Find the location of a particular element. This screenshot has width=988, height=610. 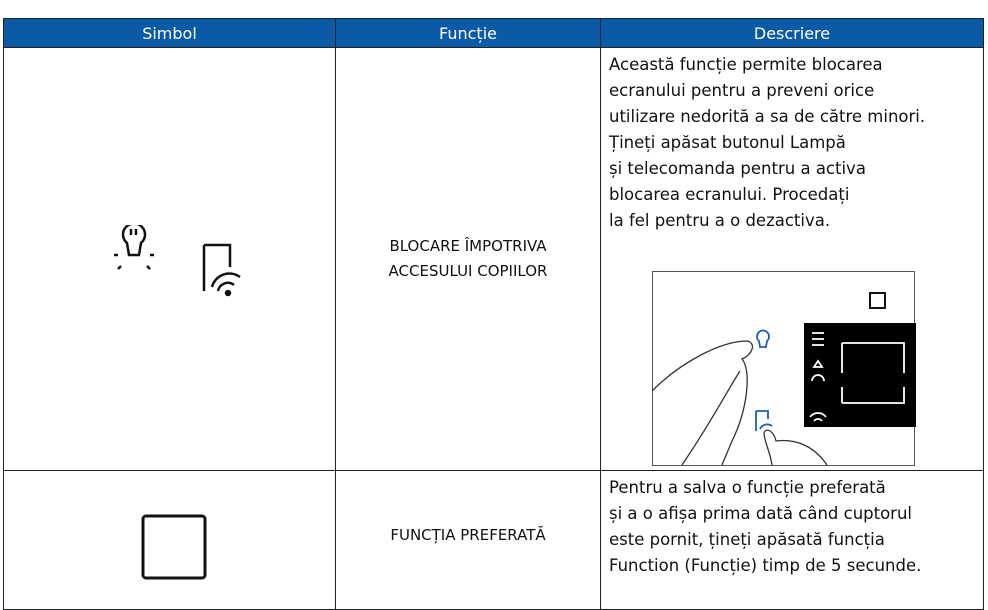

header-cell: Funcție is located at coordinates (468, 33).